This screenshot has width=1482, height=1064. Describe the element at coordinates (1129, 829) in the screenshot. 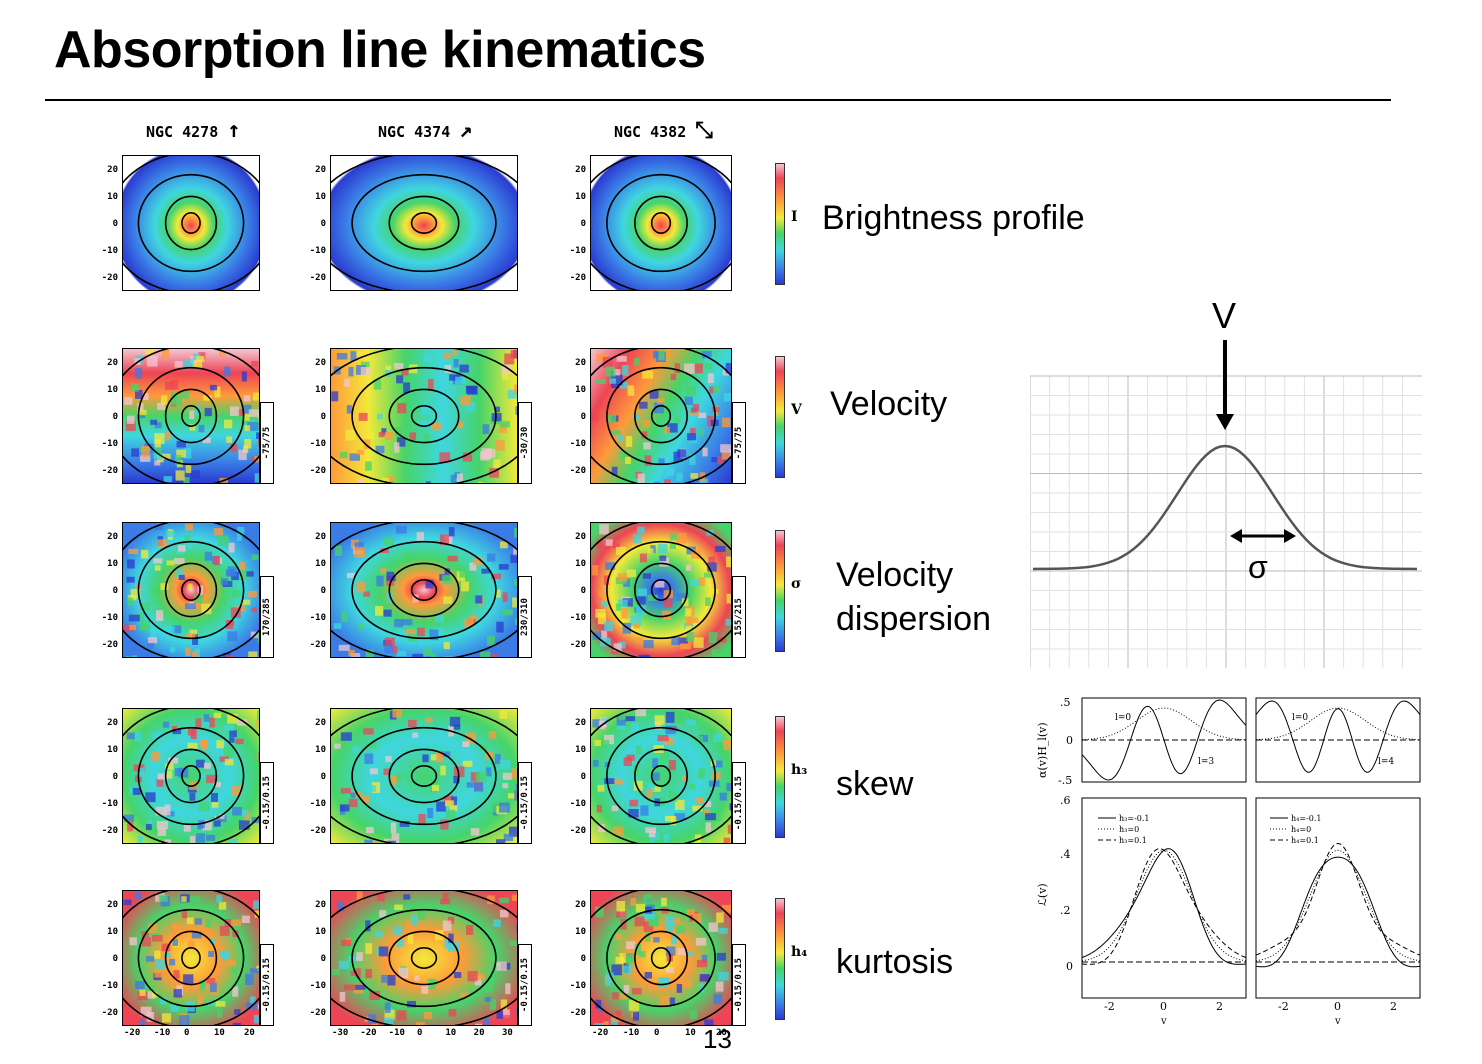

I see `legend-entry: h₃=0` at that location.